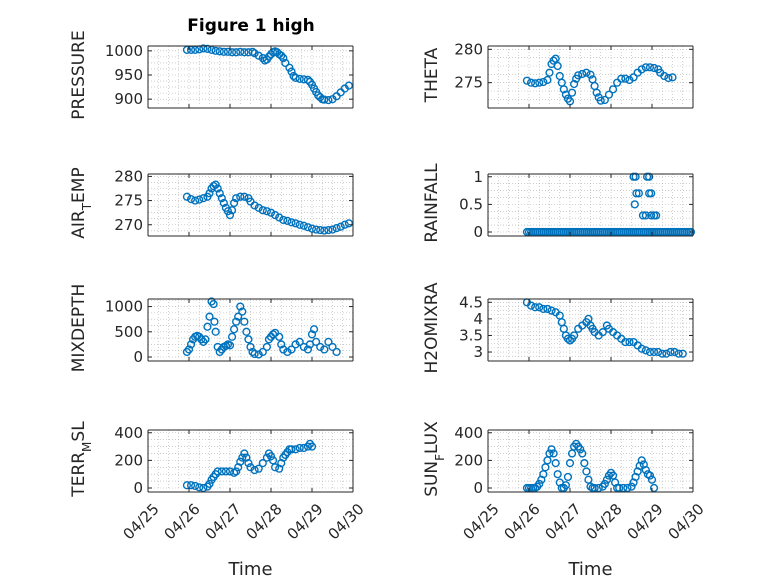 This screenshot has height=583, width=778. I want to click on y-tick-label: 3, so click(478, 352).